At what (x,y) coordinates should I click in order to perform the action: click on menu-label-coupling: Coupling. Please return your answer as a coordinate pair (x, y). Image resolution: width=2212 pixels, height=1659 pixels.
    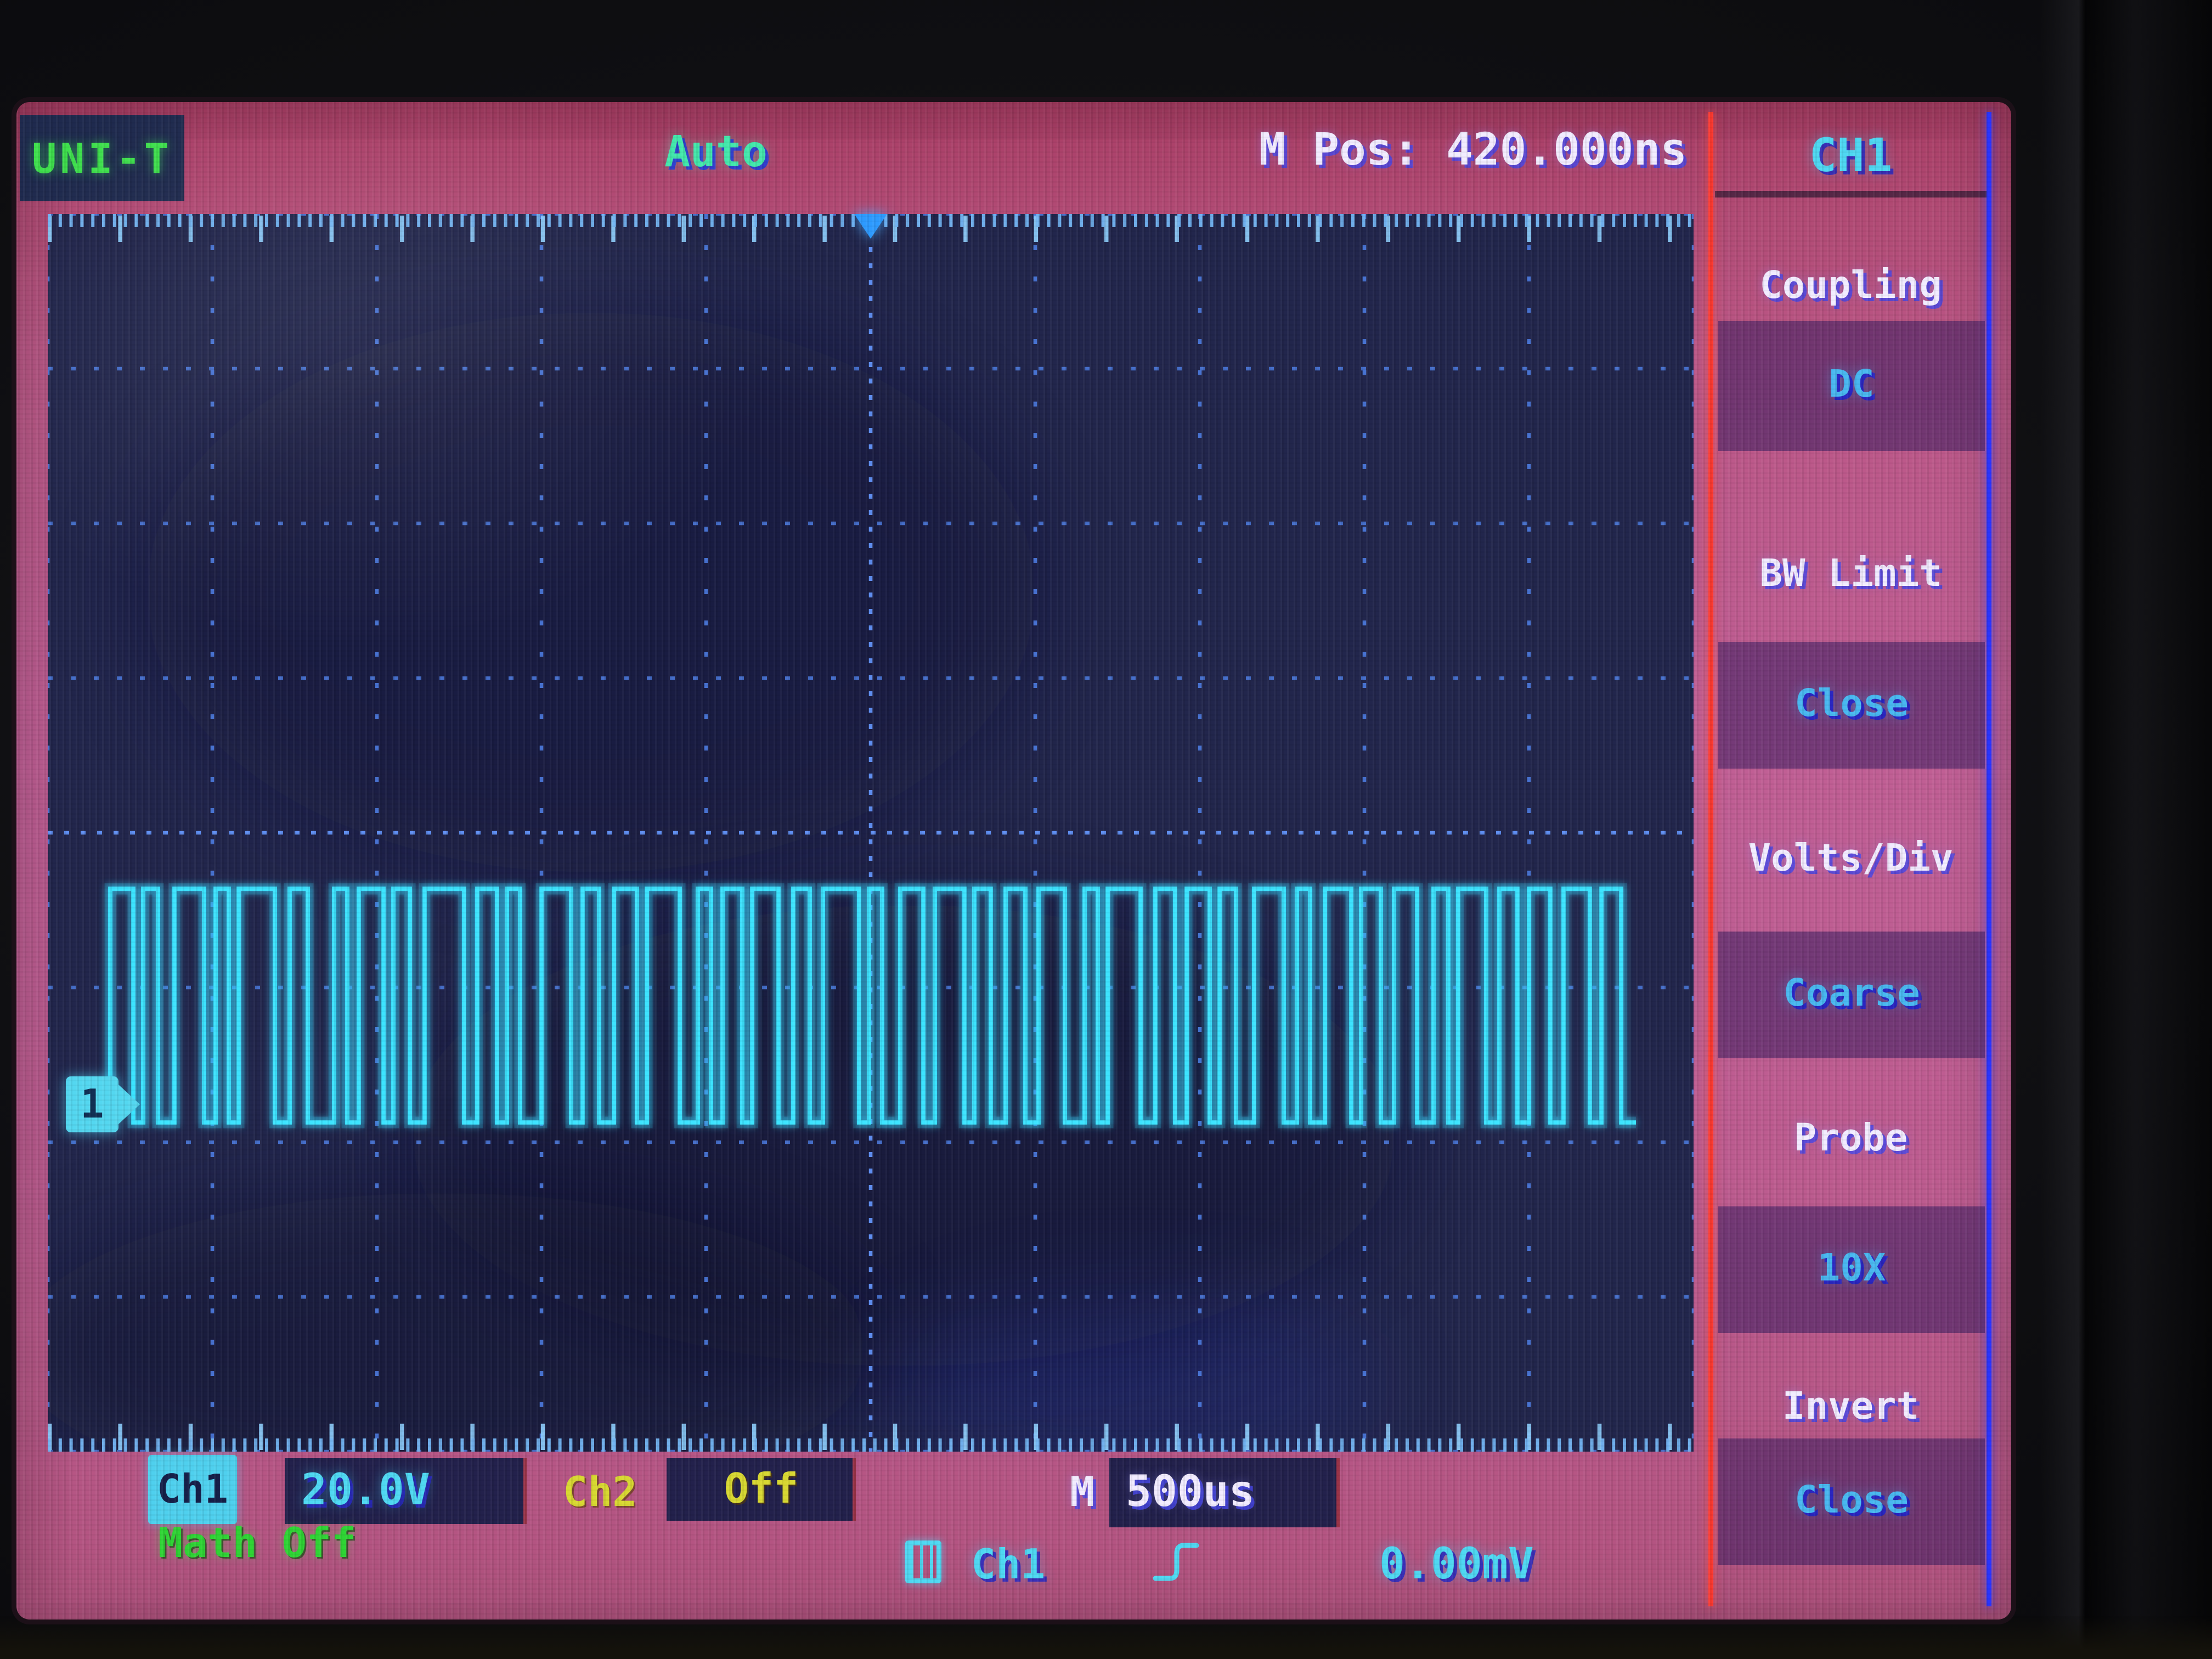
    Looking at the image, I should click on (1850, 287).